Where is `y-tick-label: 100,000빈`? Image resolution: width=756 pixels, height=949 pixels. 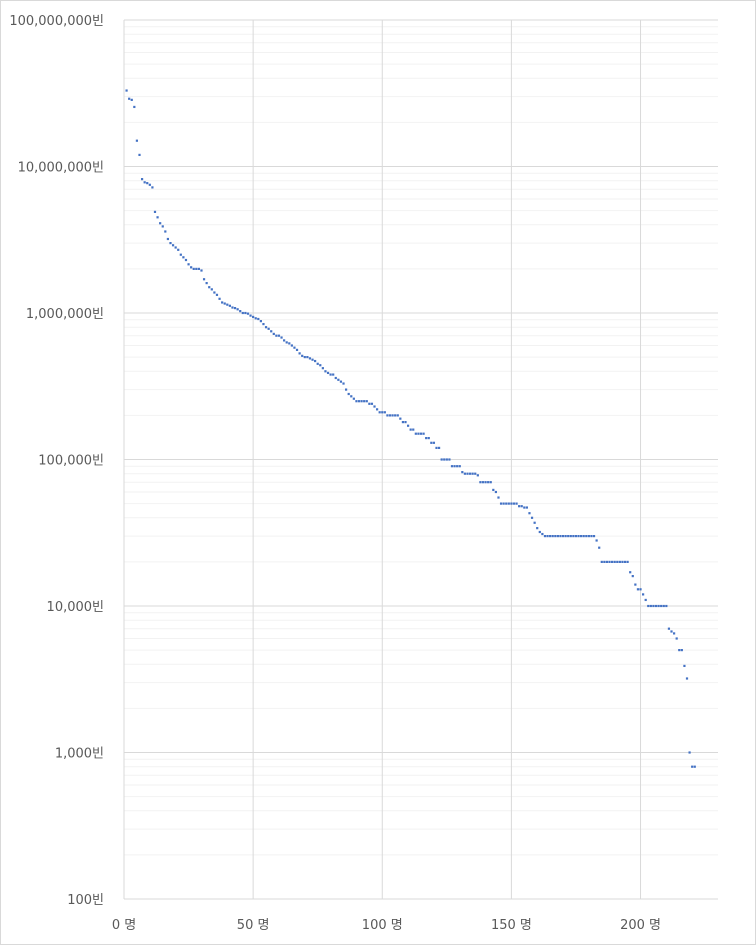 y-tick-label: 100,000빈 is located at coordinates (71, 461).